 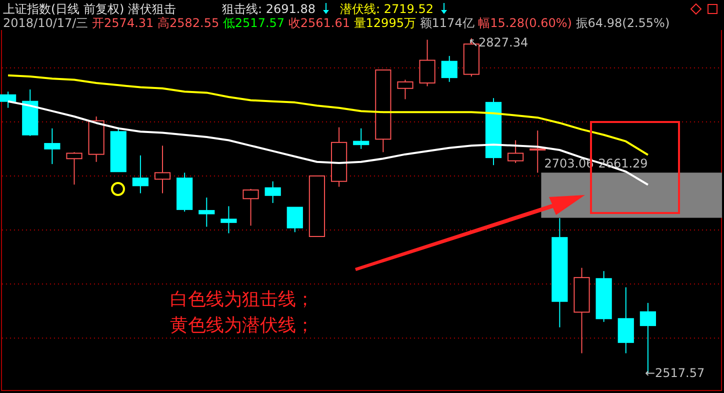 What do you see at coordinates (387, 9) in the screenshot?
I see `text: 潜伏线: 2719.52` at bounding box center [387, 9].